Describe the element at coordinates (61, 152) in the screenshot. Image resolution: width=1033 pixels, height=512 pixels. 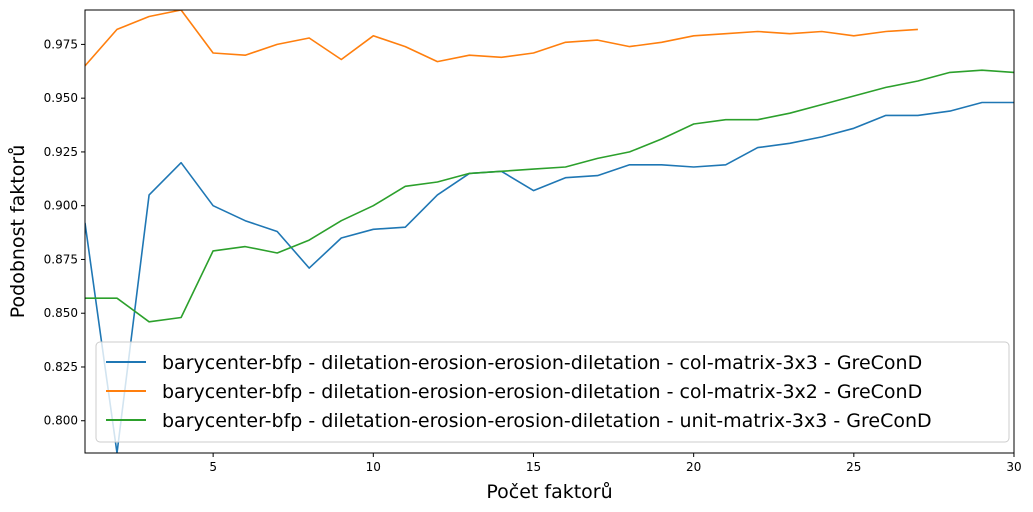
I see `y-tick-label: 0.925` at that location.